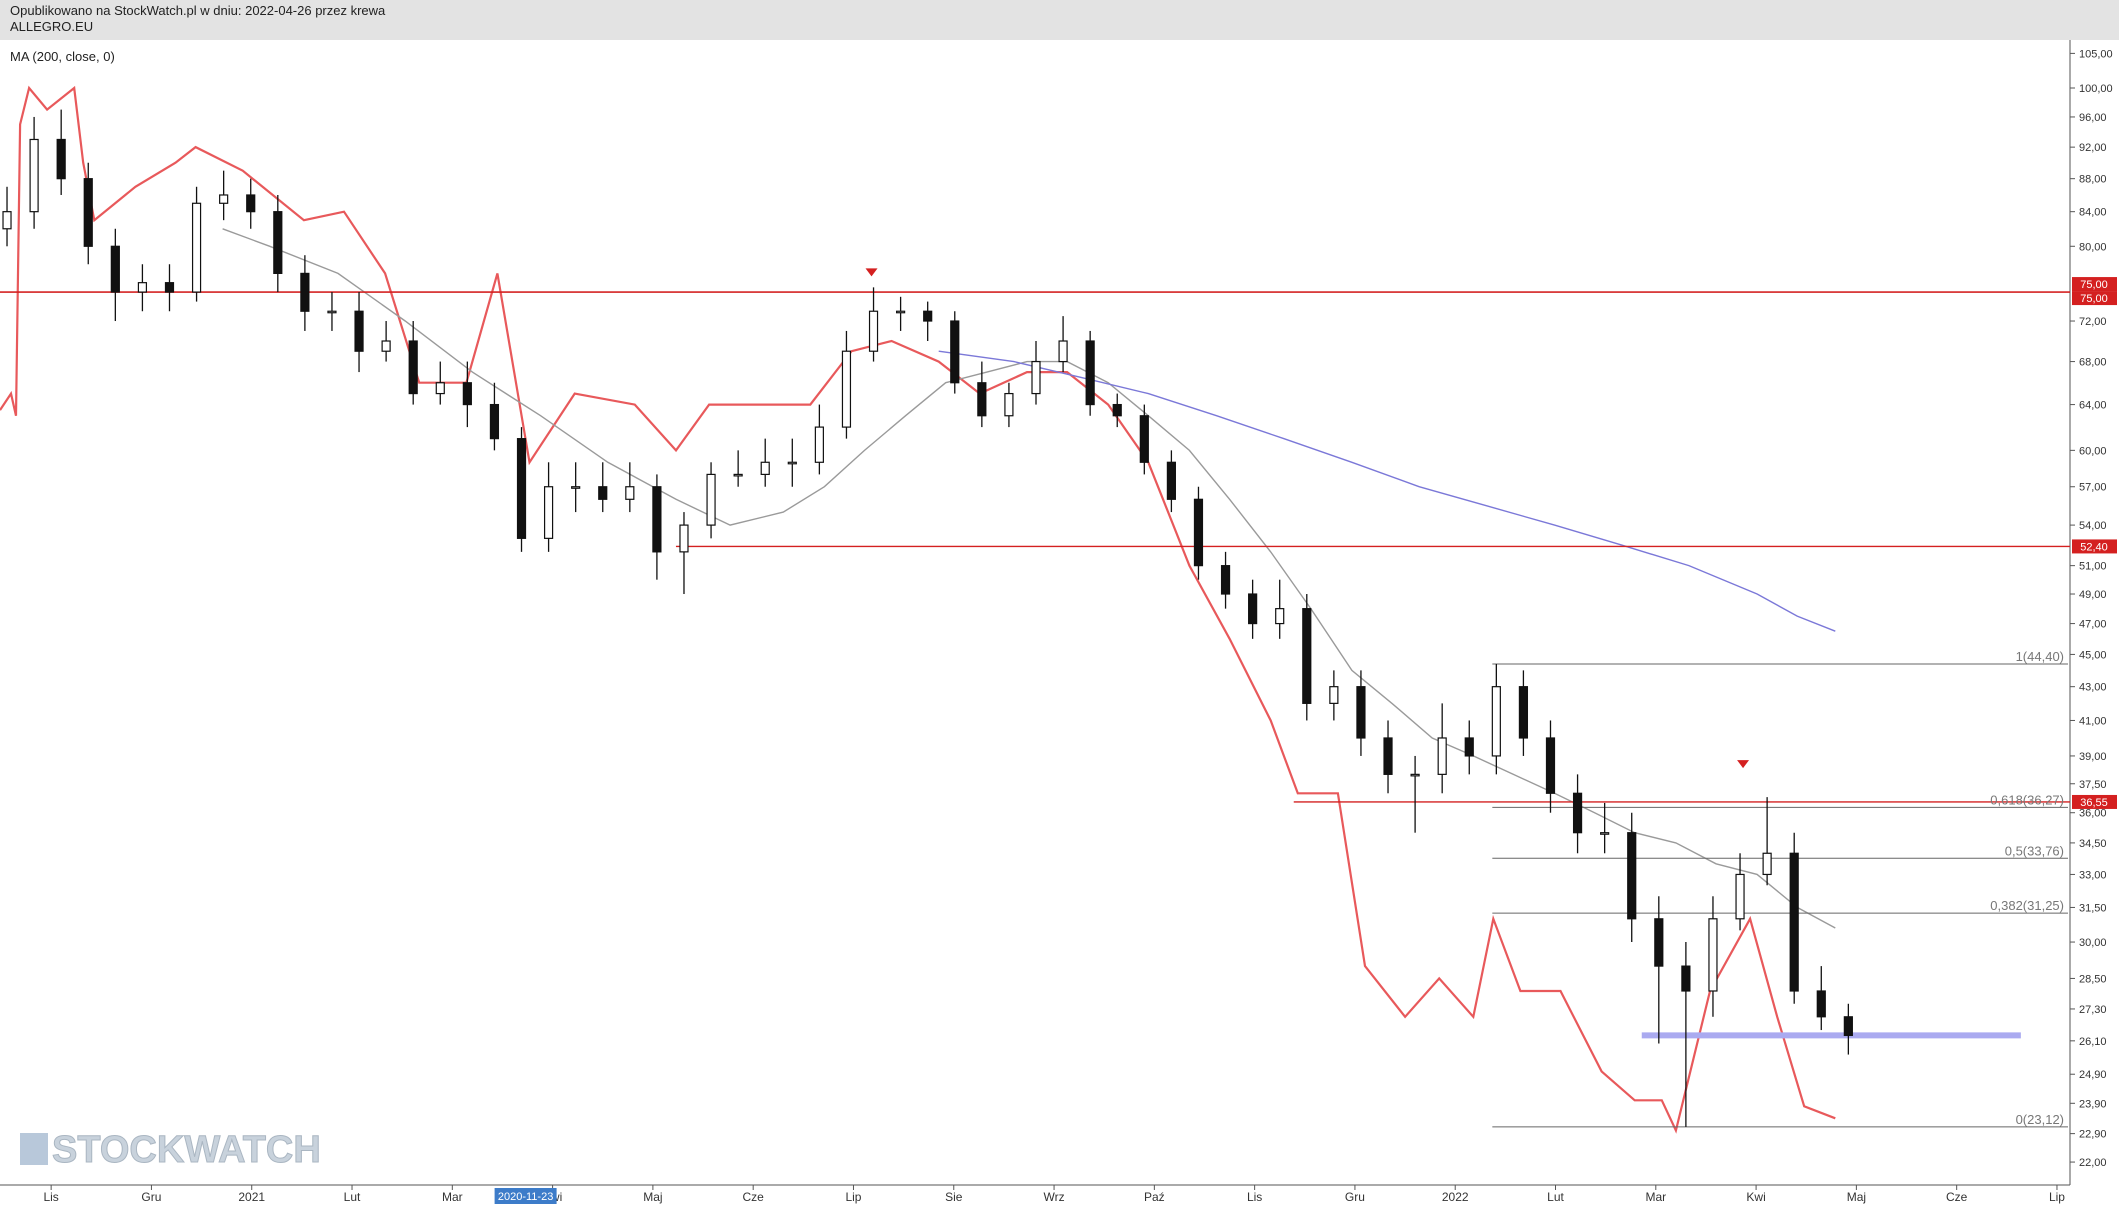 The width and height of the screenshot is (2119, 1205). I want to click on x-tick-label: Cze, so click(754, 1197).